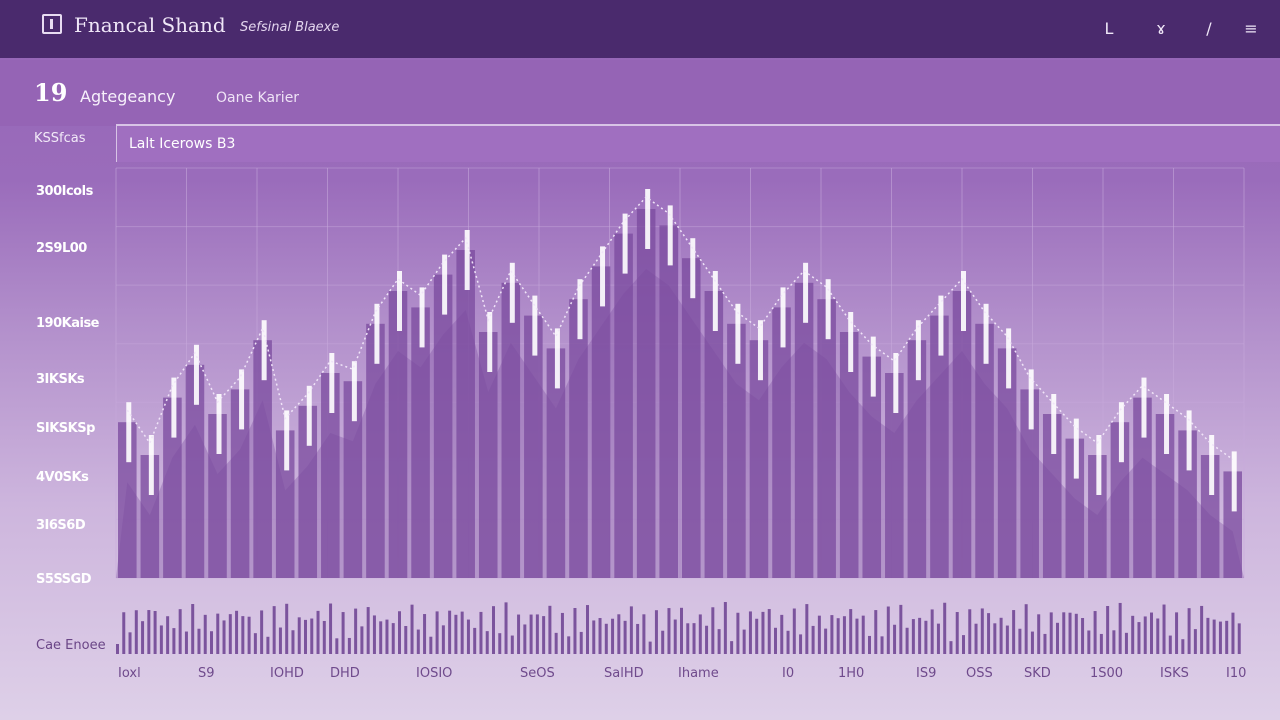 This screenshot has height=720, width=1280. What do you see at coordinates (1236, 673) in the screenshot?
I see `x-tick-label: I10` at bounding box center [1236, 673].